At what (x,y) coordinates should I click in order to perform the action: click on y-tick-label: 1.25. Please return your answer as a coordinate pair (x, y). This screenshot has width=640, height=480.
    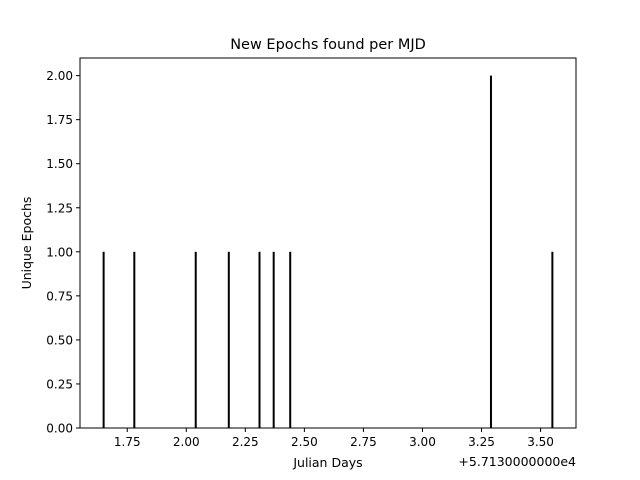
    Looking at the image, I should click on (59, 208).